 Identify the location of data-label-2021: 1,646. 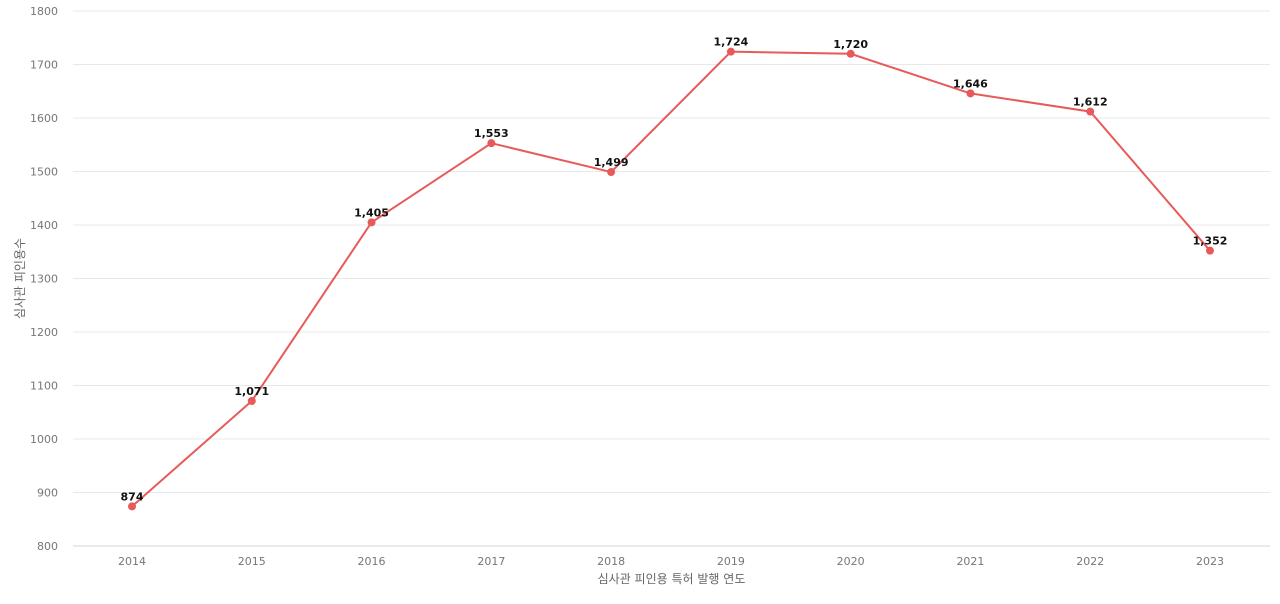
(970, 83).